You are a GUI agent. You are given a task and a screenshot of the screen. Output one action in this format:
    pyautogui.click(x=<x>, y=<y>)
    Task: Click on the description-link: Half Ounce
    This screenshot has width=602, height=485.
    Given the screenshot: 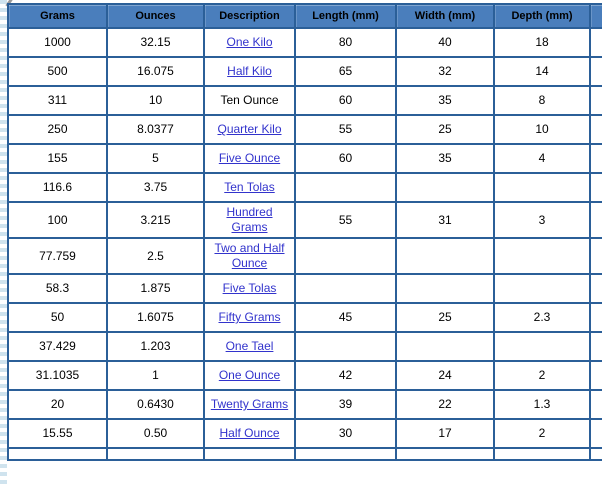 What is the action you would take?
    pyautogui.click(x=249, y=433)
    